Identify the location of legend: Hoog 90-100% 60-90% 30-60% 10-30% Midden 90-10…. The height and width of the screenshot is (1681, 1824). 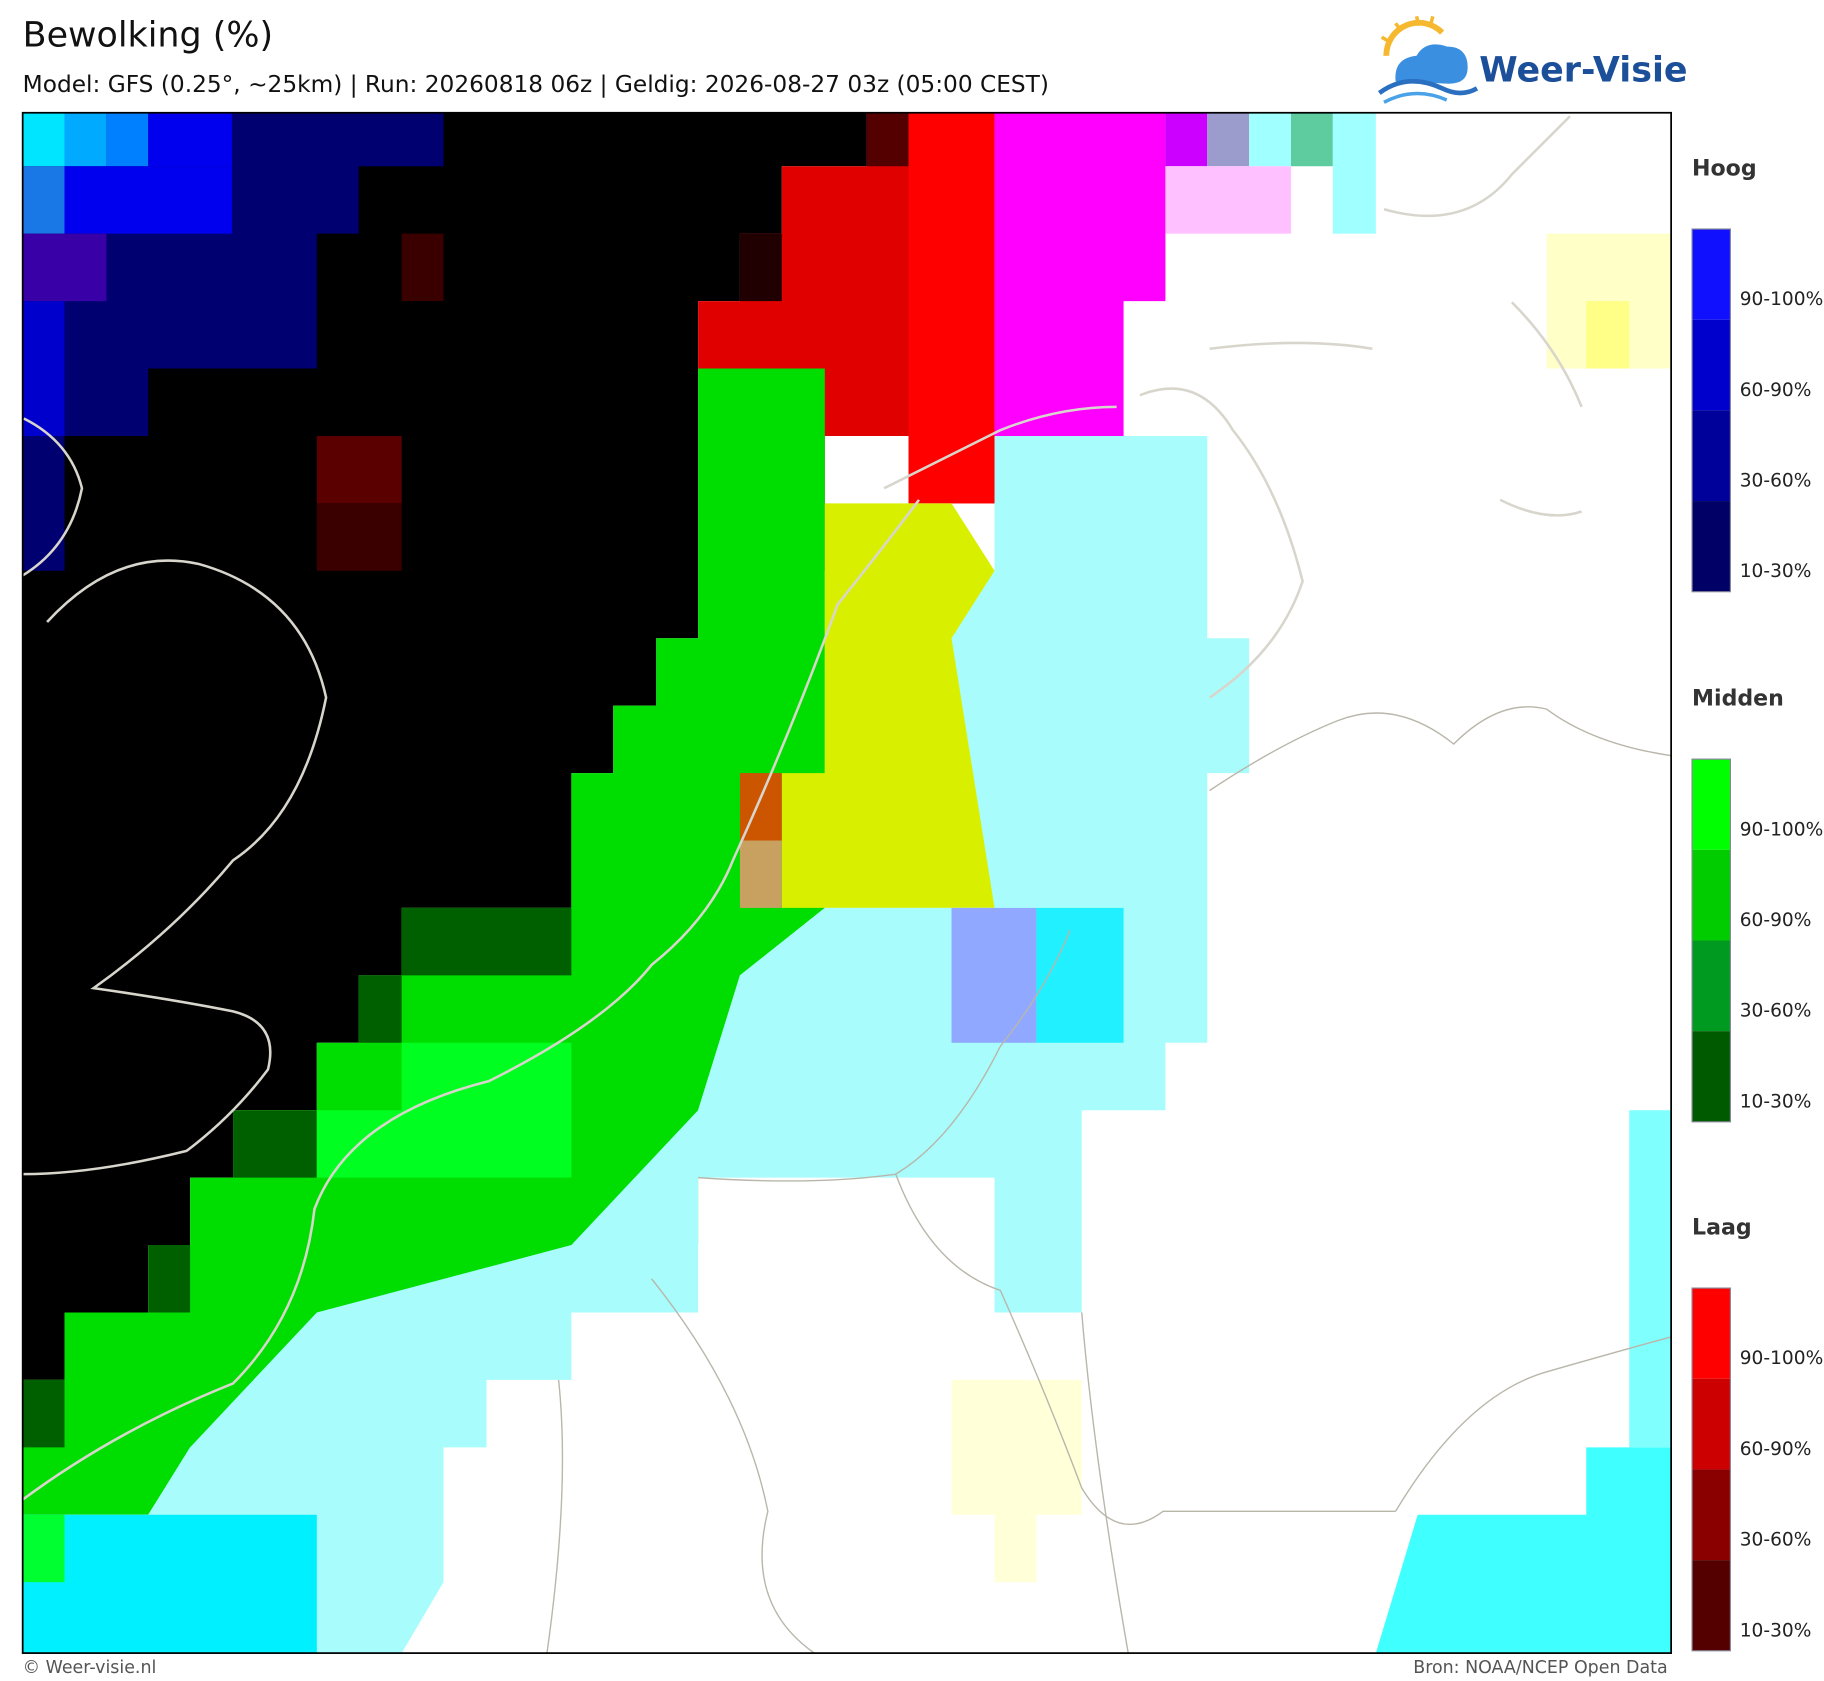
(1757, 904).